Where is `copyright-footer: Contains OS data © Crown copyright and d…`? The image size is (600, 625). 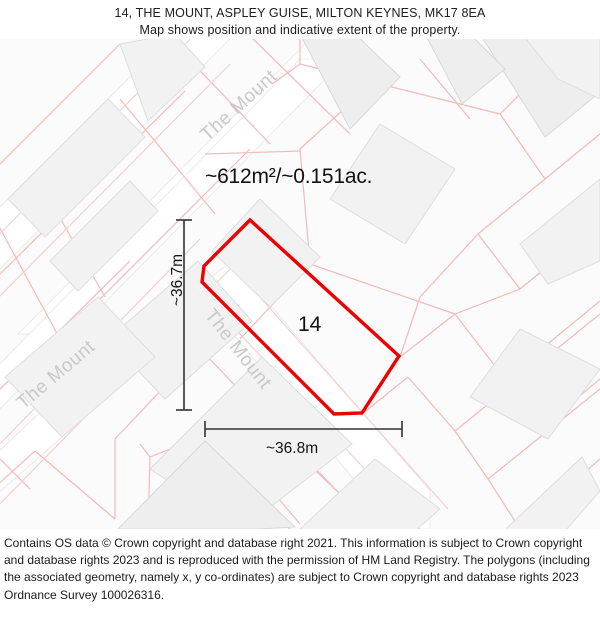
copyright-footer: Contains OS data © Crown copyright and d… is located at coordinates (300, 569).